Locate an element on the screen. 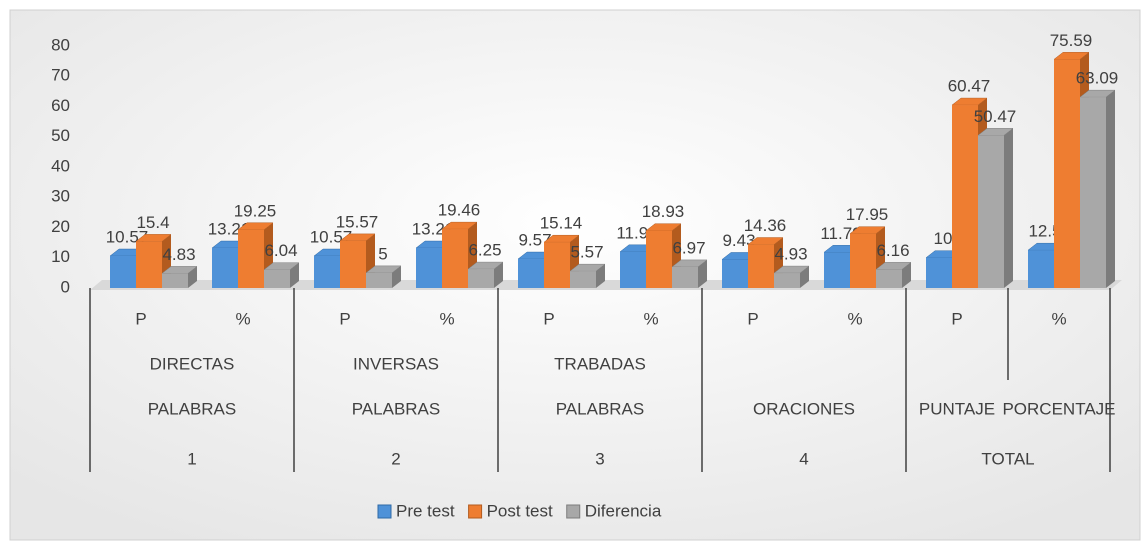 This screenshot has height=544, width=1143. y-tick-label: 20 is located at coordinates (60, 226).